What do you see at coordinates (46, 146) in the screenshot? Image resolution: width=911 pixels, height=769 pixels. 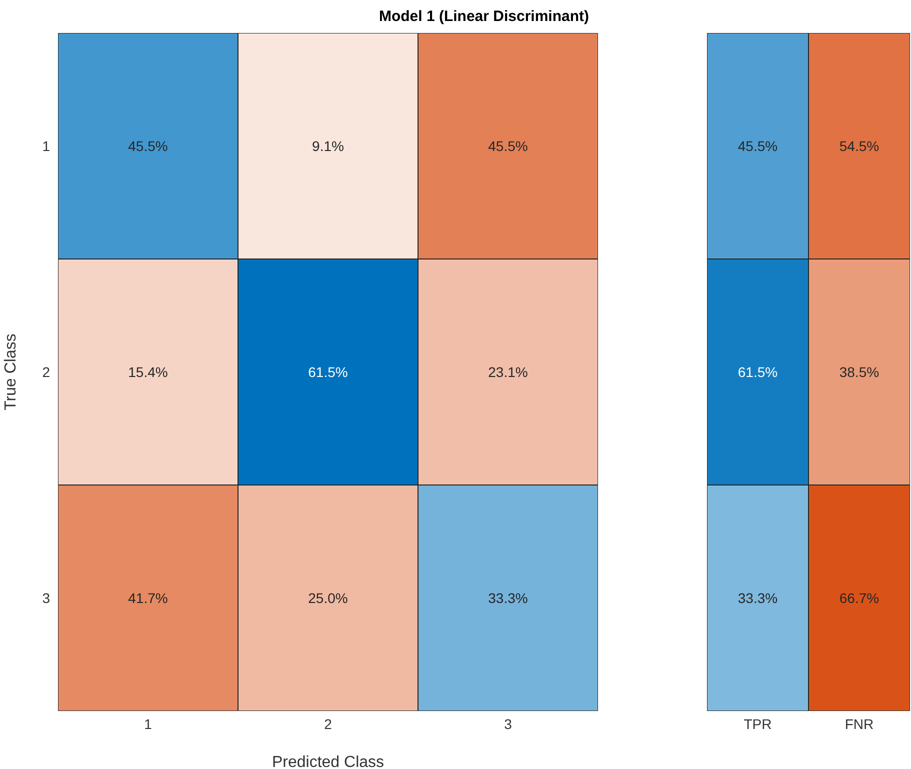 I see `y-tick-label: 1` at bounding box center [46, 146].